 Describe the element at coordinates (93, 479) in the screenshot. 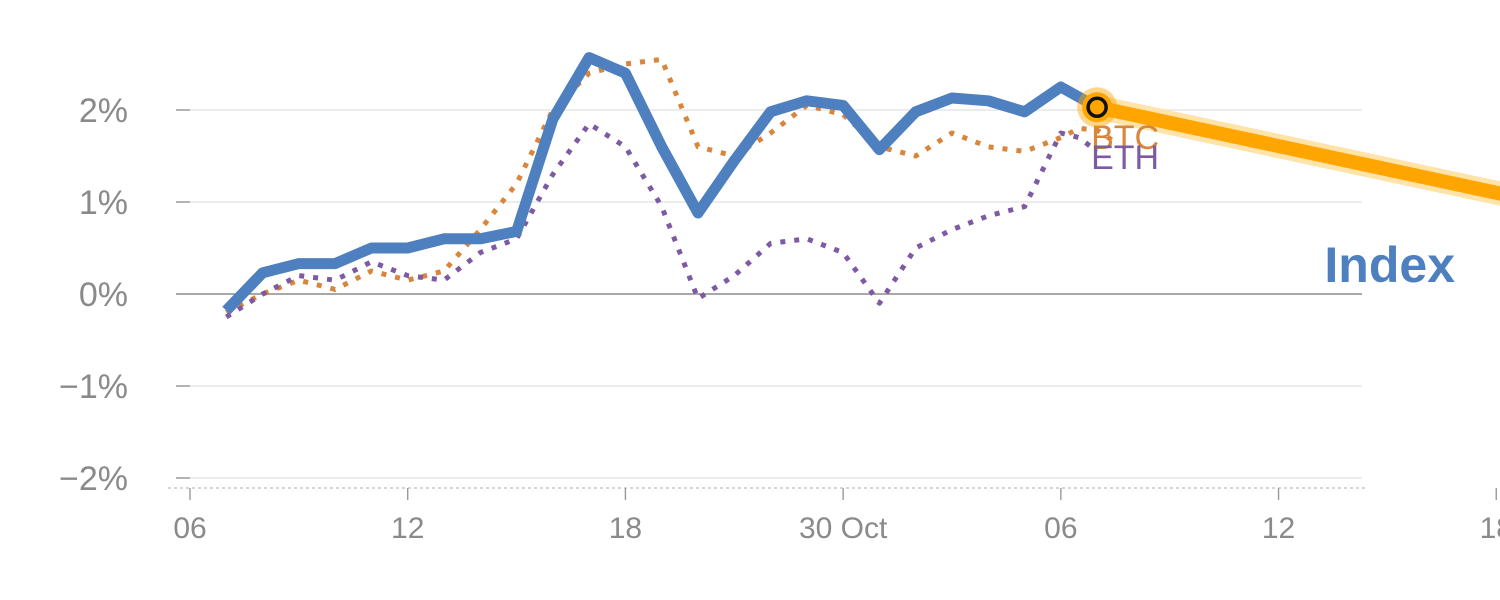

I see `y-tick-label: −2%` at that location.